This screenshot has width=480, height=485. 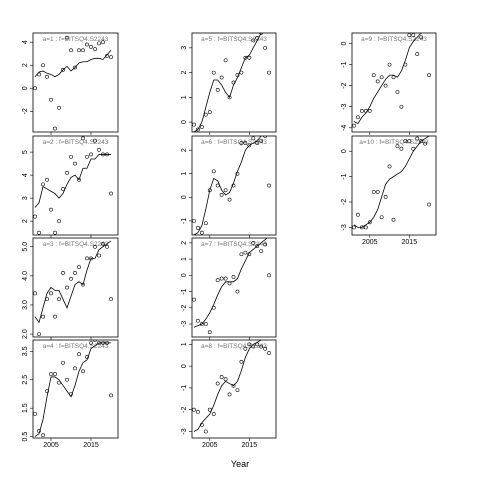 What do you see at coordinates (229, 83) in the screenshot?
I see `panel: a=5 : f=BITSQ4.S2243 0 1 2 3` at bounding box center [229, 83].